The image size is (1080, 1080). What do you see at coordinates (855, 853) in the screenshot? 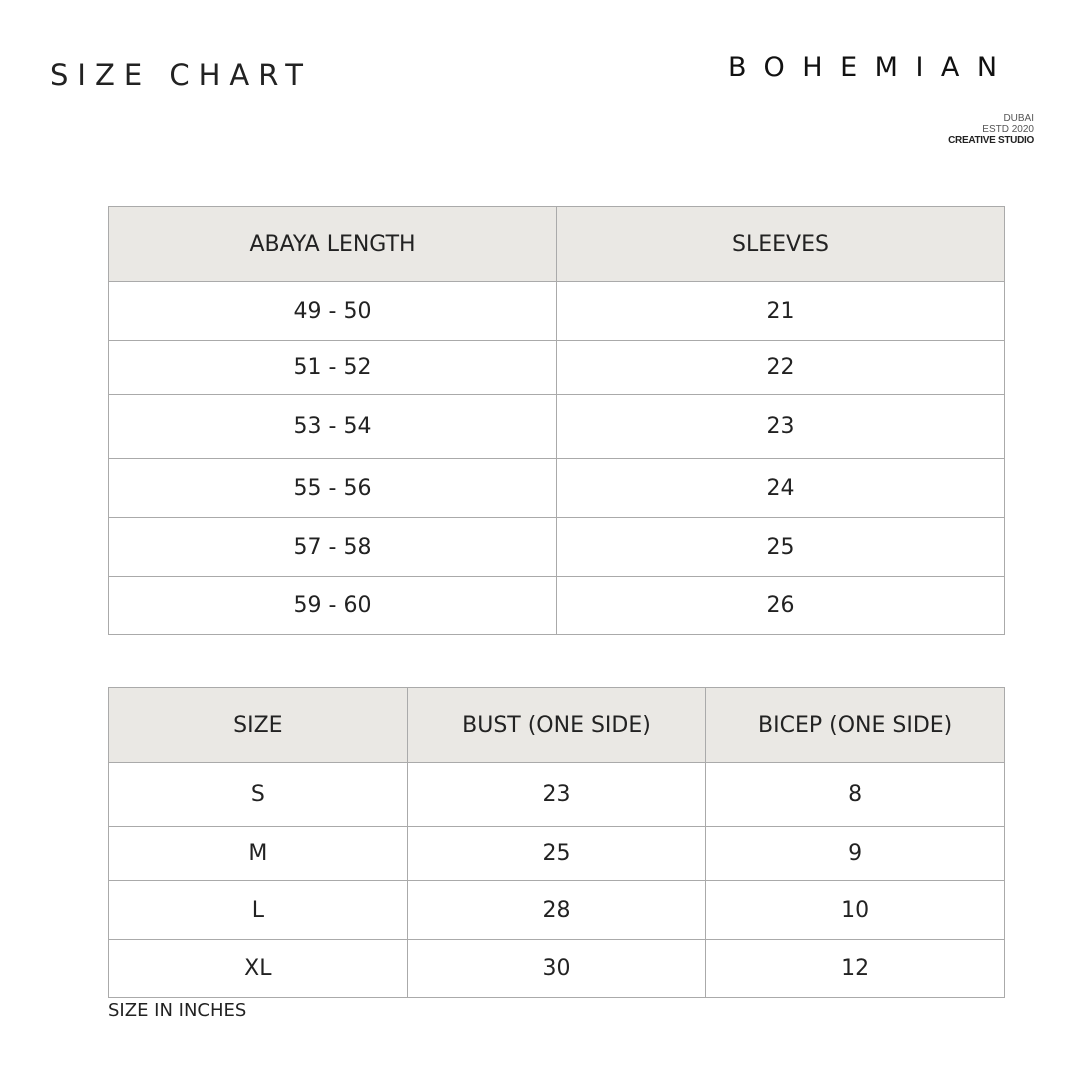
I see `table-cell: 9` at bounding box center [855, 853].